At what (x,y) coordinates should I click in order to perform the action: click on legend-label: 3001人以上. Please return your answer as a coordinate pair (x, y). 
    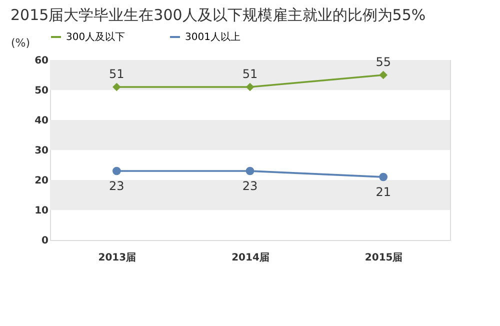
    Looking at the image, I should click on (212, 37).